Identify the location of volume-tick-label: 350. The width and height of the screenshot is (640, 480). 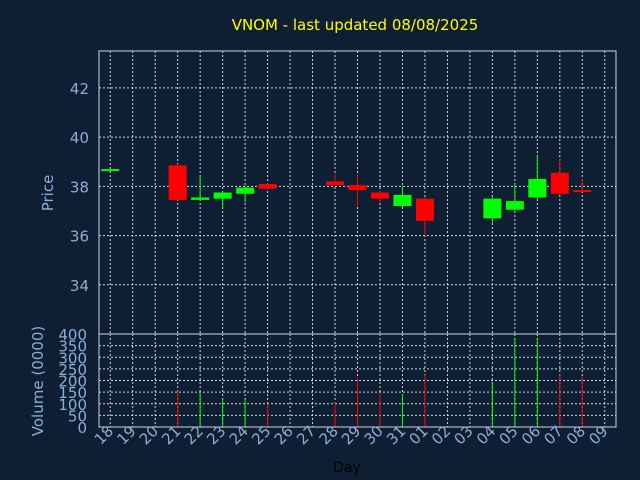
(72, 347).